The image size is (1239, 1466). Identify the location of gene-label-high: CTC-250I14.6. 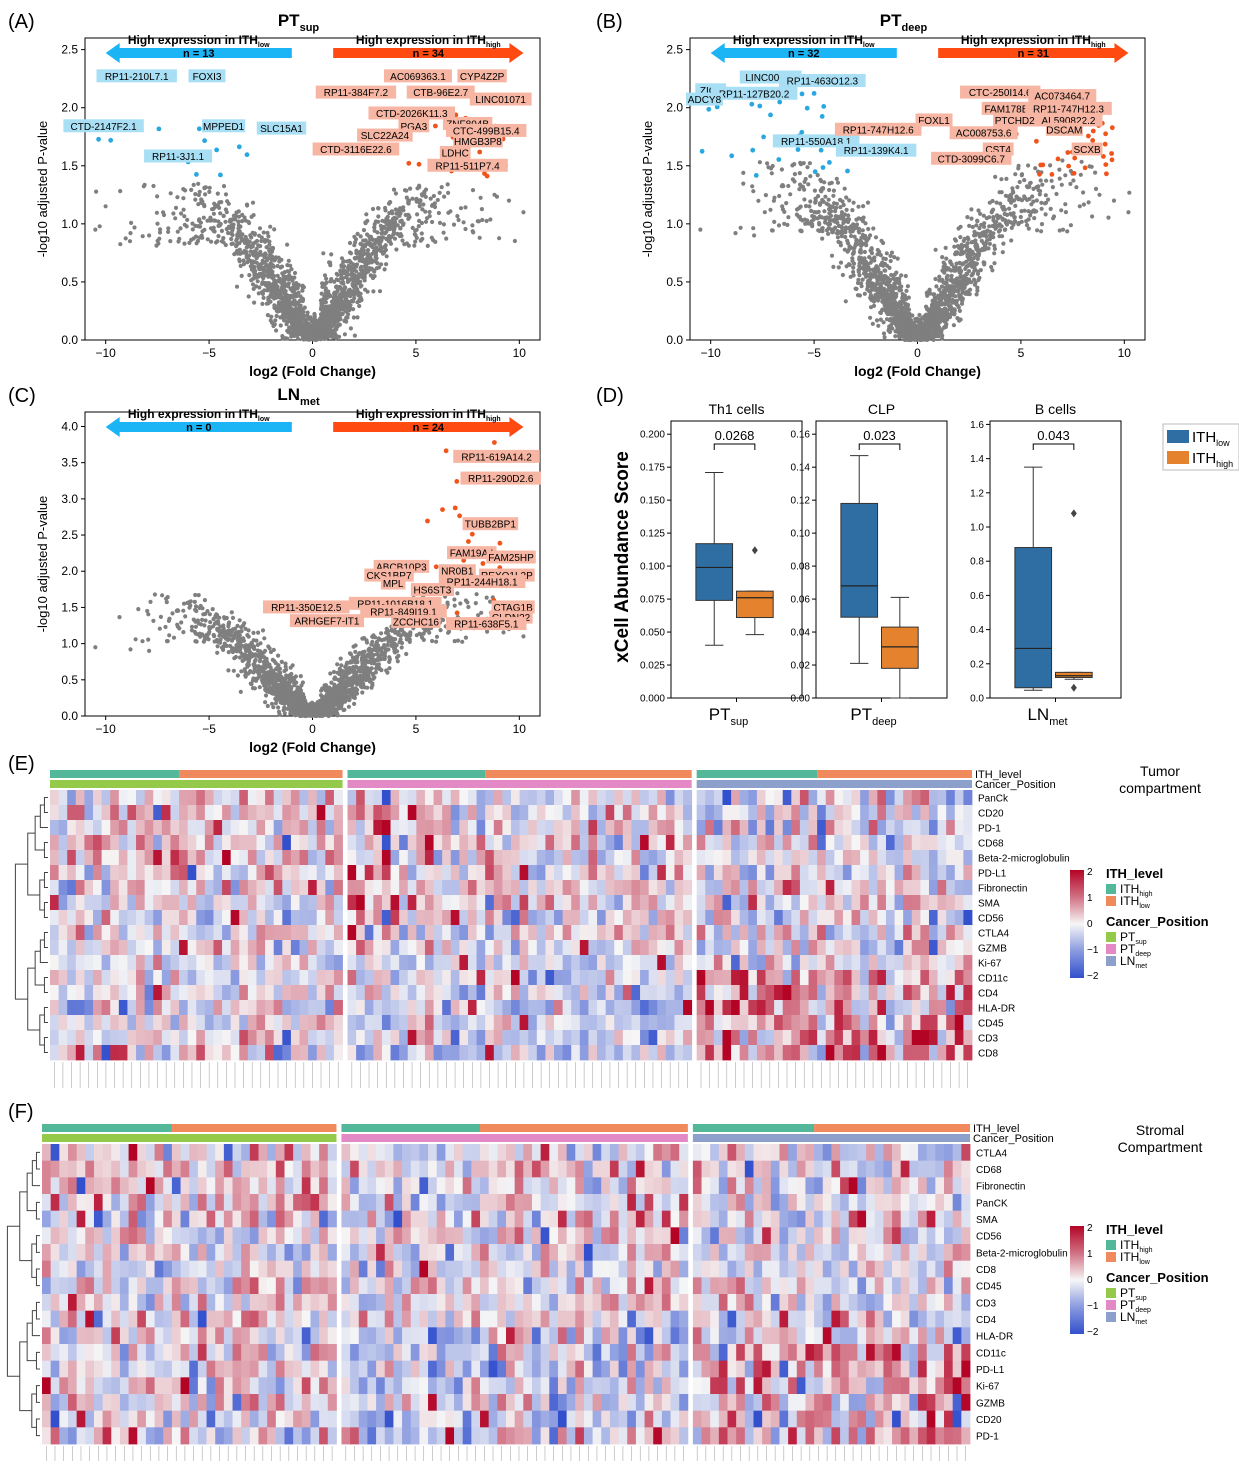
(1000, 93).